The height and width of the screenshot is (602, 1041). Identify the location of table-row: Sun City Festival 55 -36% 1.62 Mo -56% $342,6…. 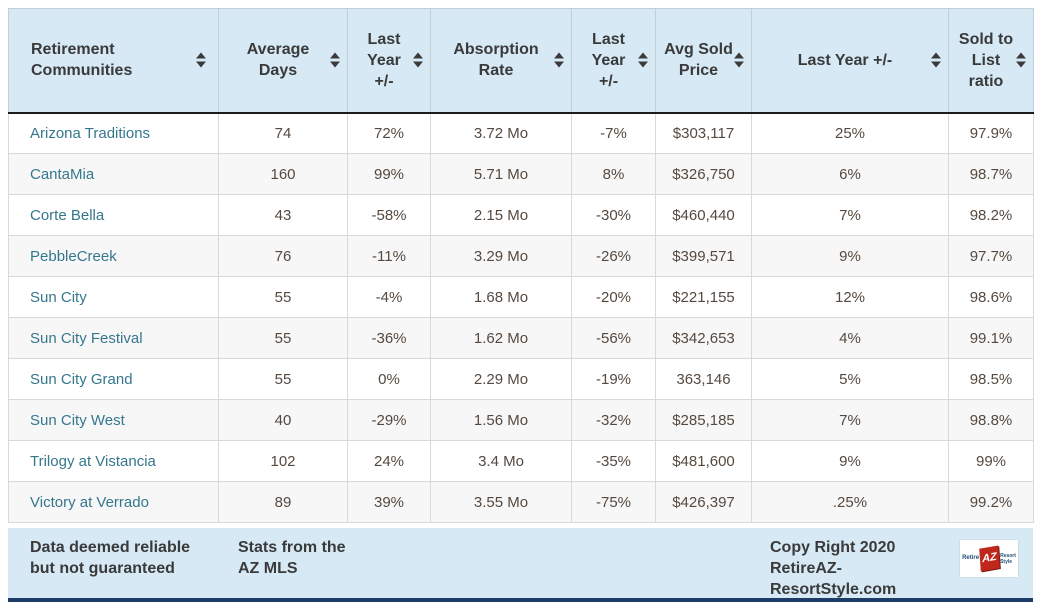
(521, 338).